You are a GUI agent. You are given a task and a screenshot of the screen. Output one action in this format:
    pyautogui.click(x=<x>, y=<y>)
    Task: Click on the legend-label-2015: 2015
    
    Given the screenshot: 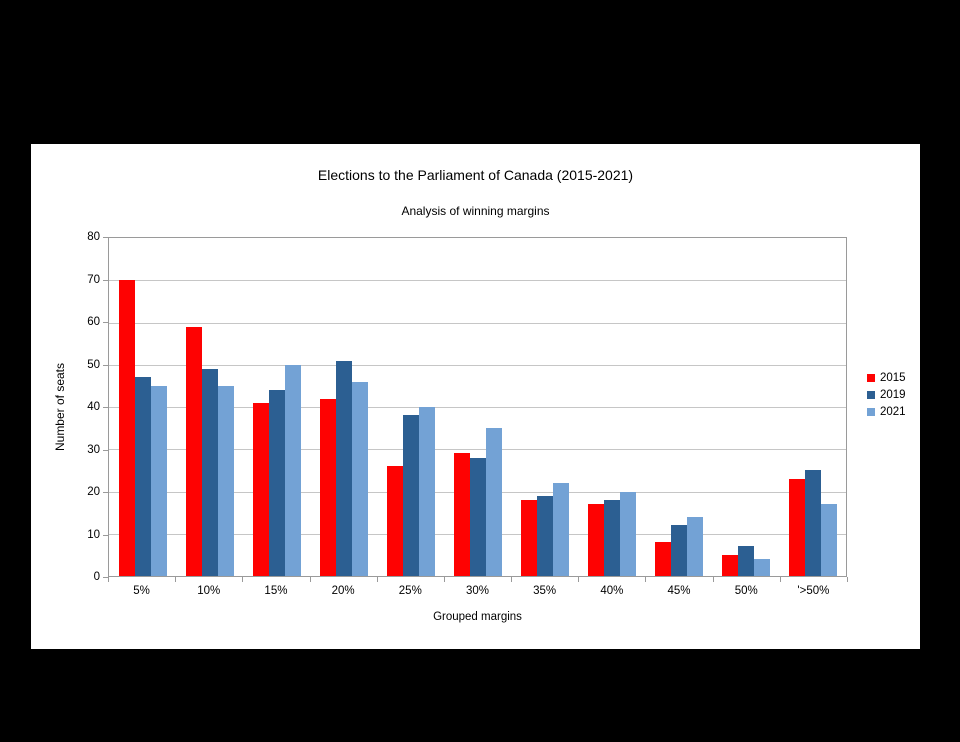 What is the action you would take?
    pyautogui.click(x=893, y=377)
    